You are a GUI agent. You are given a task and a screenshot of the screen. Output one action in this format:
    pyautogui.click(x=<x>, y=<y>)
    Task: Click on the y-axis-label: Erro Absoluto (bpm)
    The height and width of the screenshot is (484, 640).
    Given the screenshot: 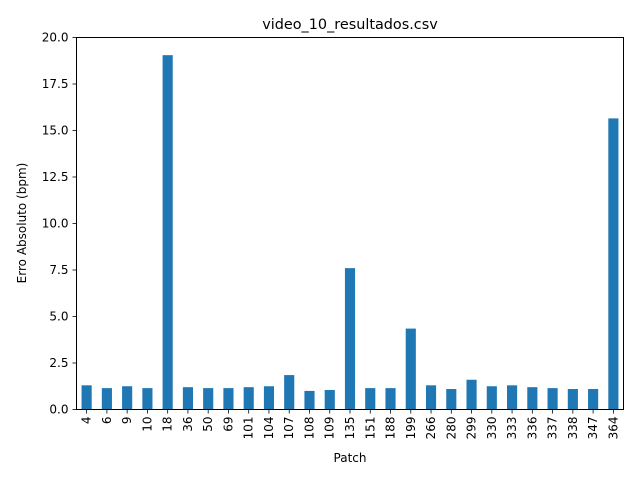 What is the action you would take?
    pyautogui.click(x=22, y=223)
    